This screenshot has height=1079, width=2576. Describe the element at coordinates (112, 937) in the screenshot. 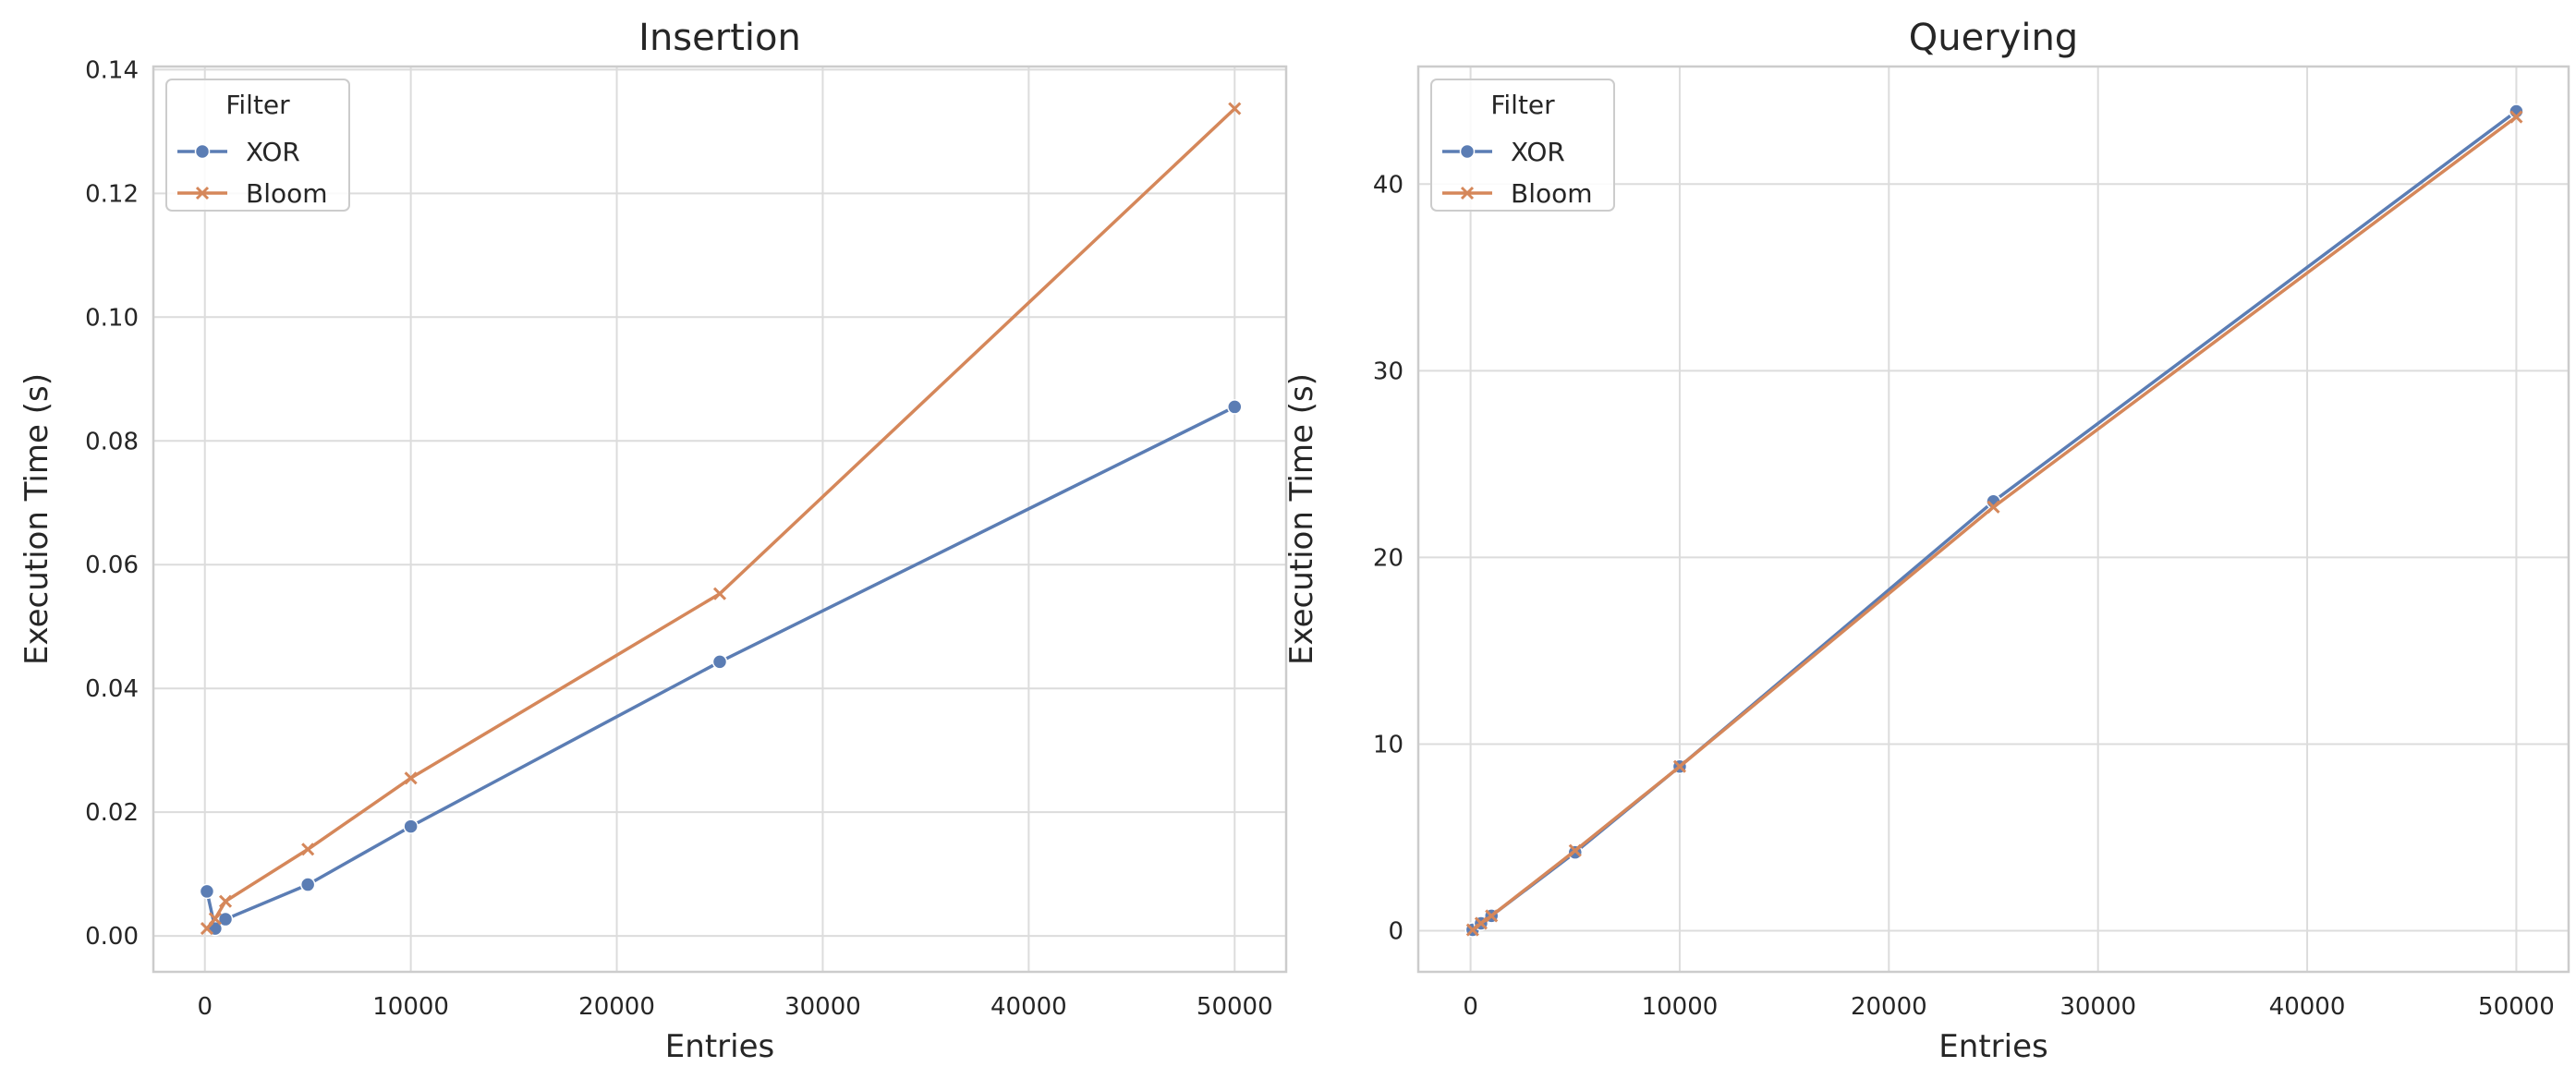

I see `y-tick-label: 0.00` at that location.